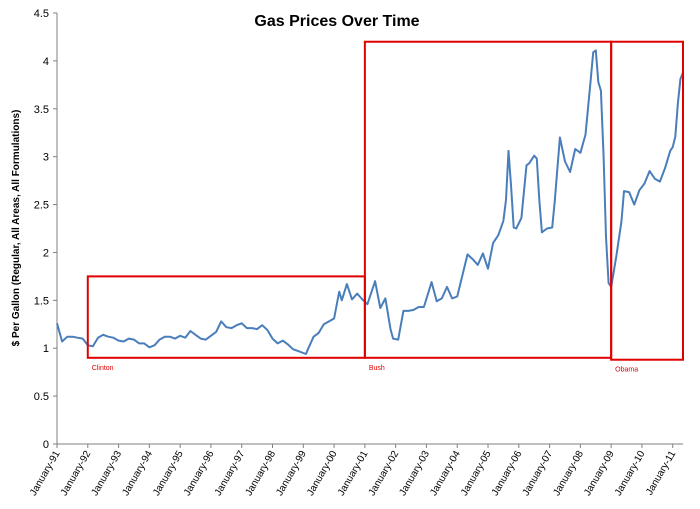 The height and width of the screenshot is (509, 700). I want to click on x-tick-label: January-11, so click(661, 473).